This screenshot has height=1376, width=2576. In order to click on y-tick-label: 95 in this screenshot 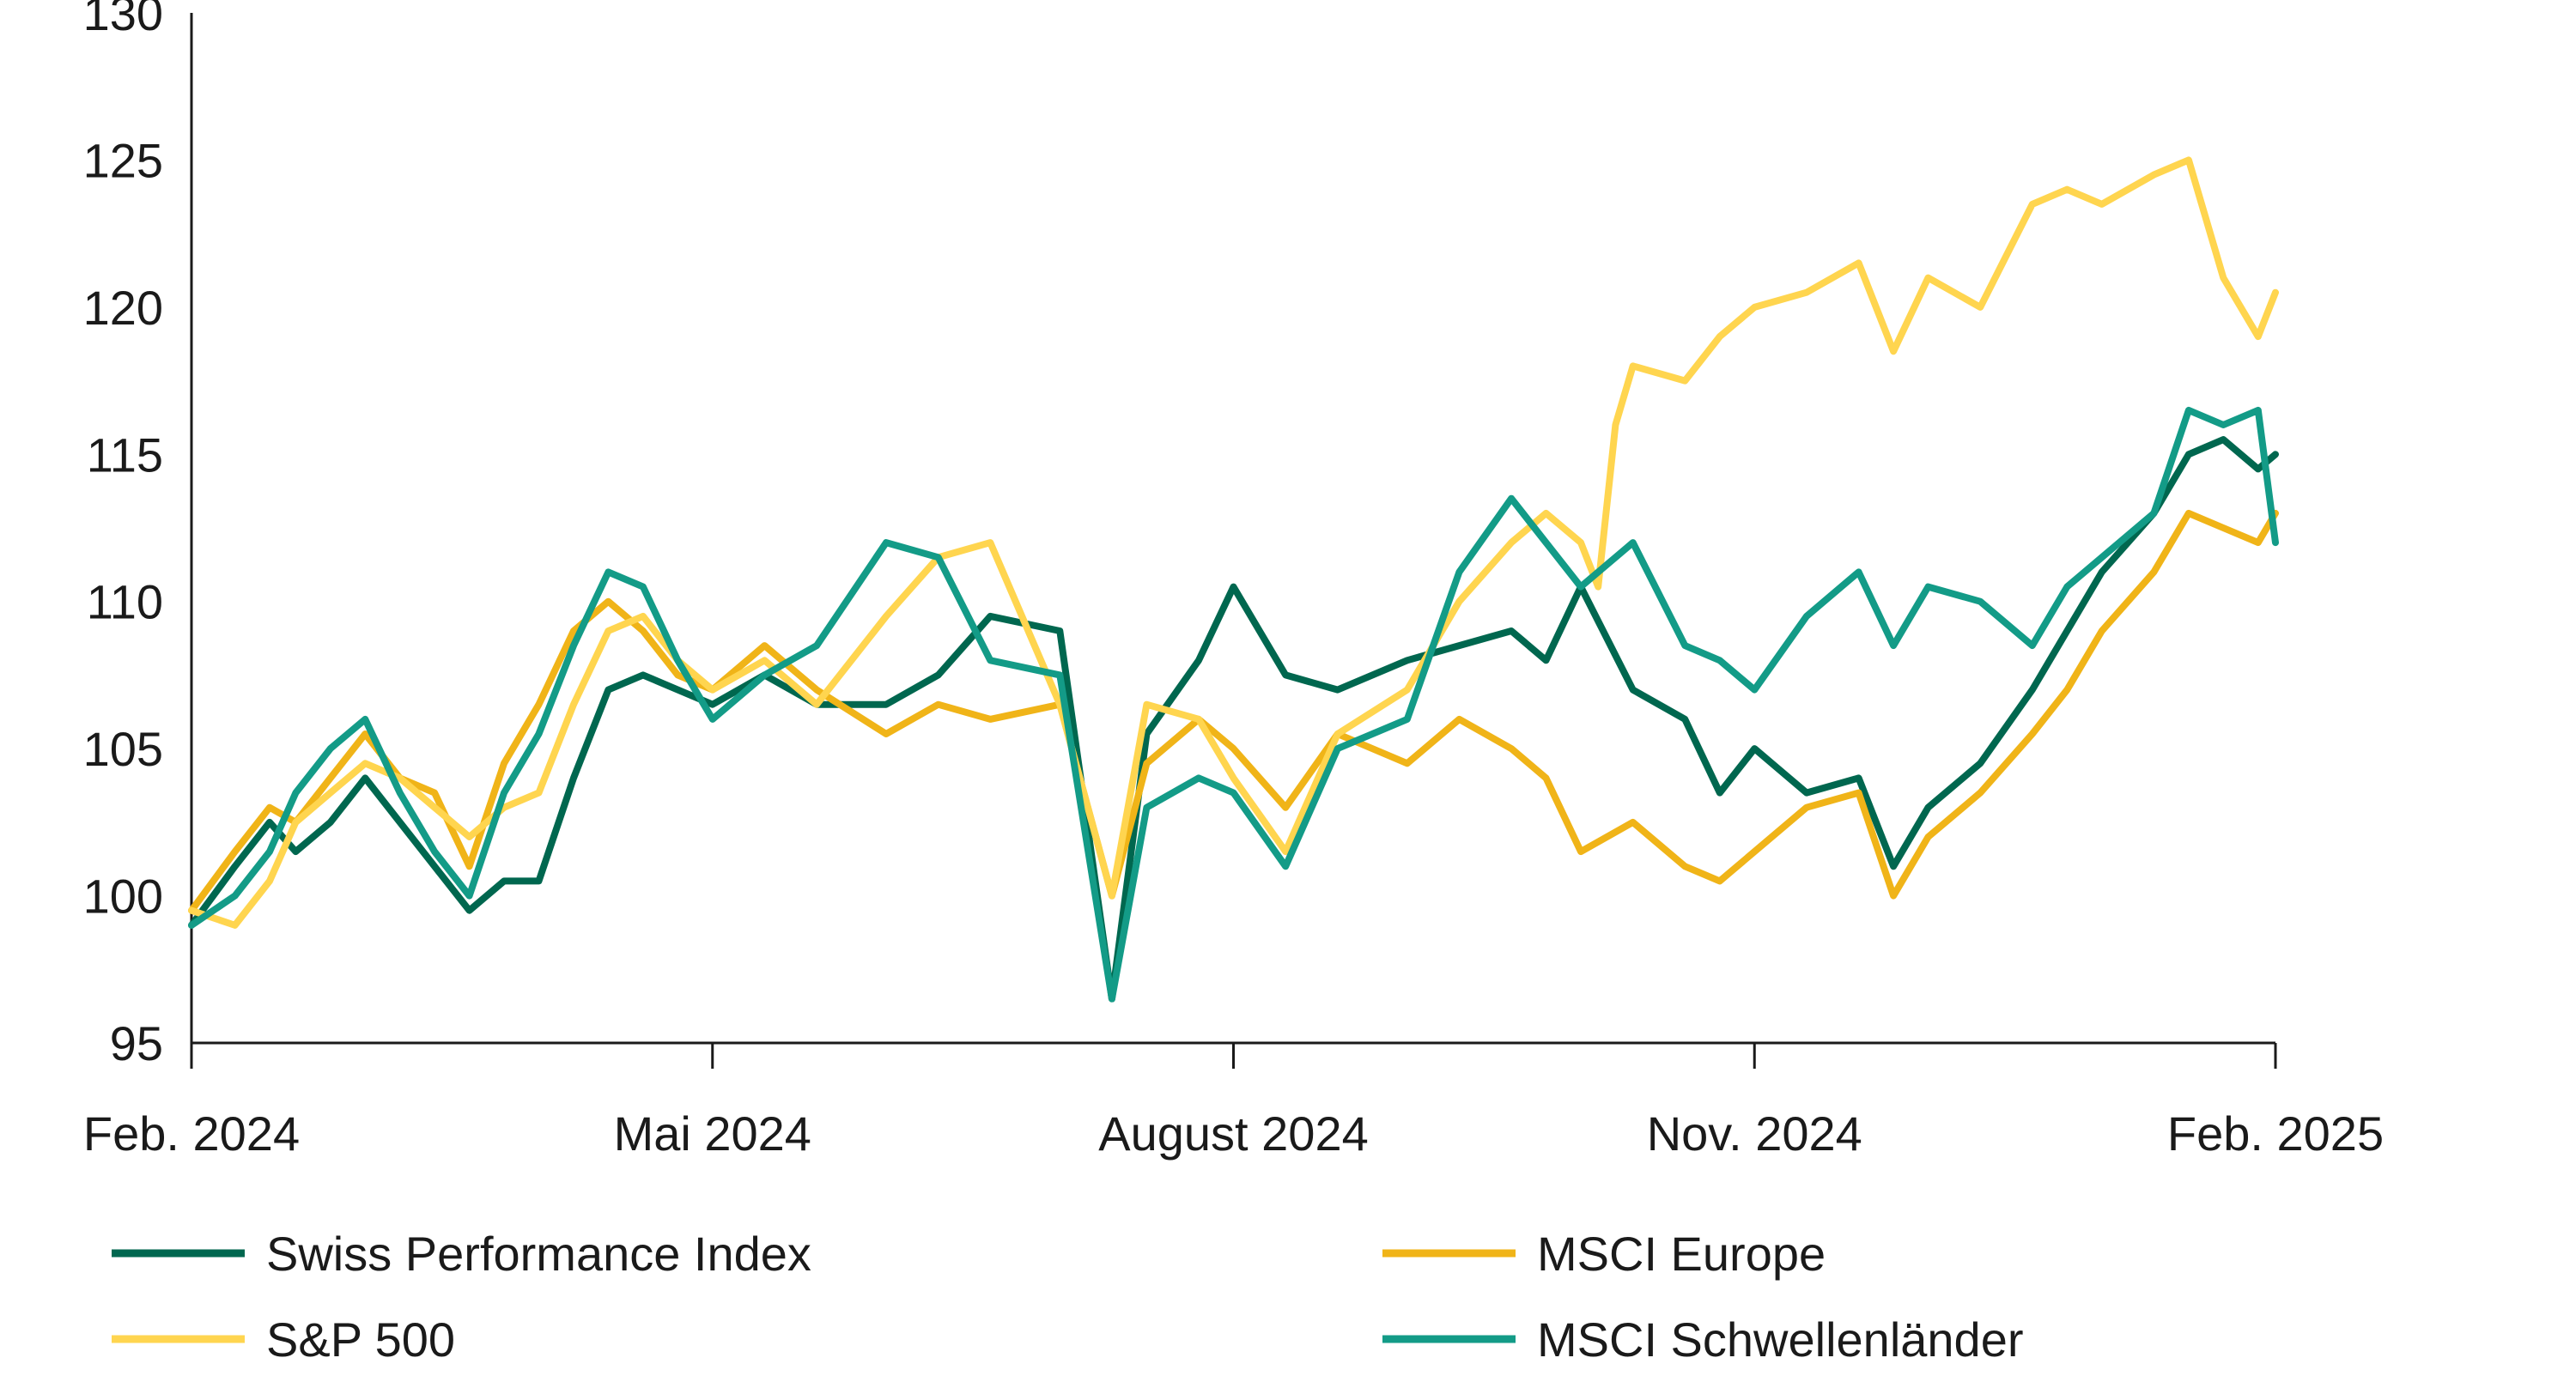, I will do `click(137, 1043)`.